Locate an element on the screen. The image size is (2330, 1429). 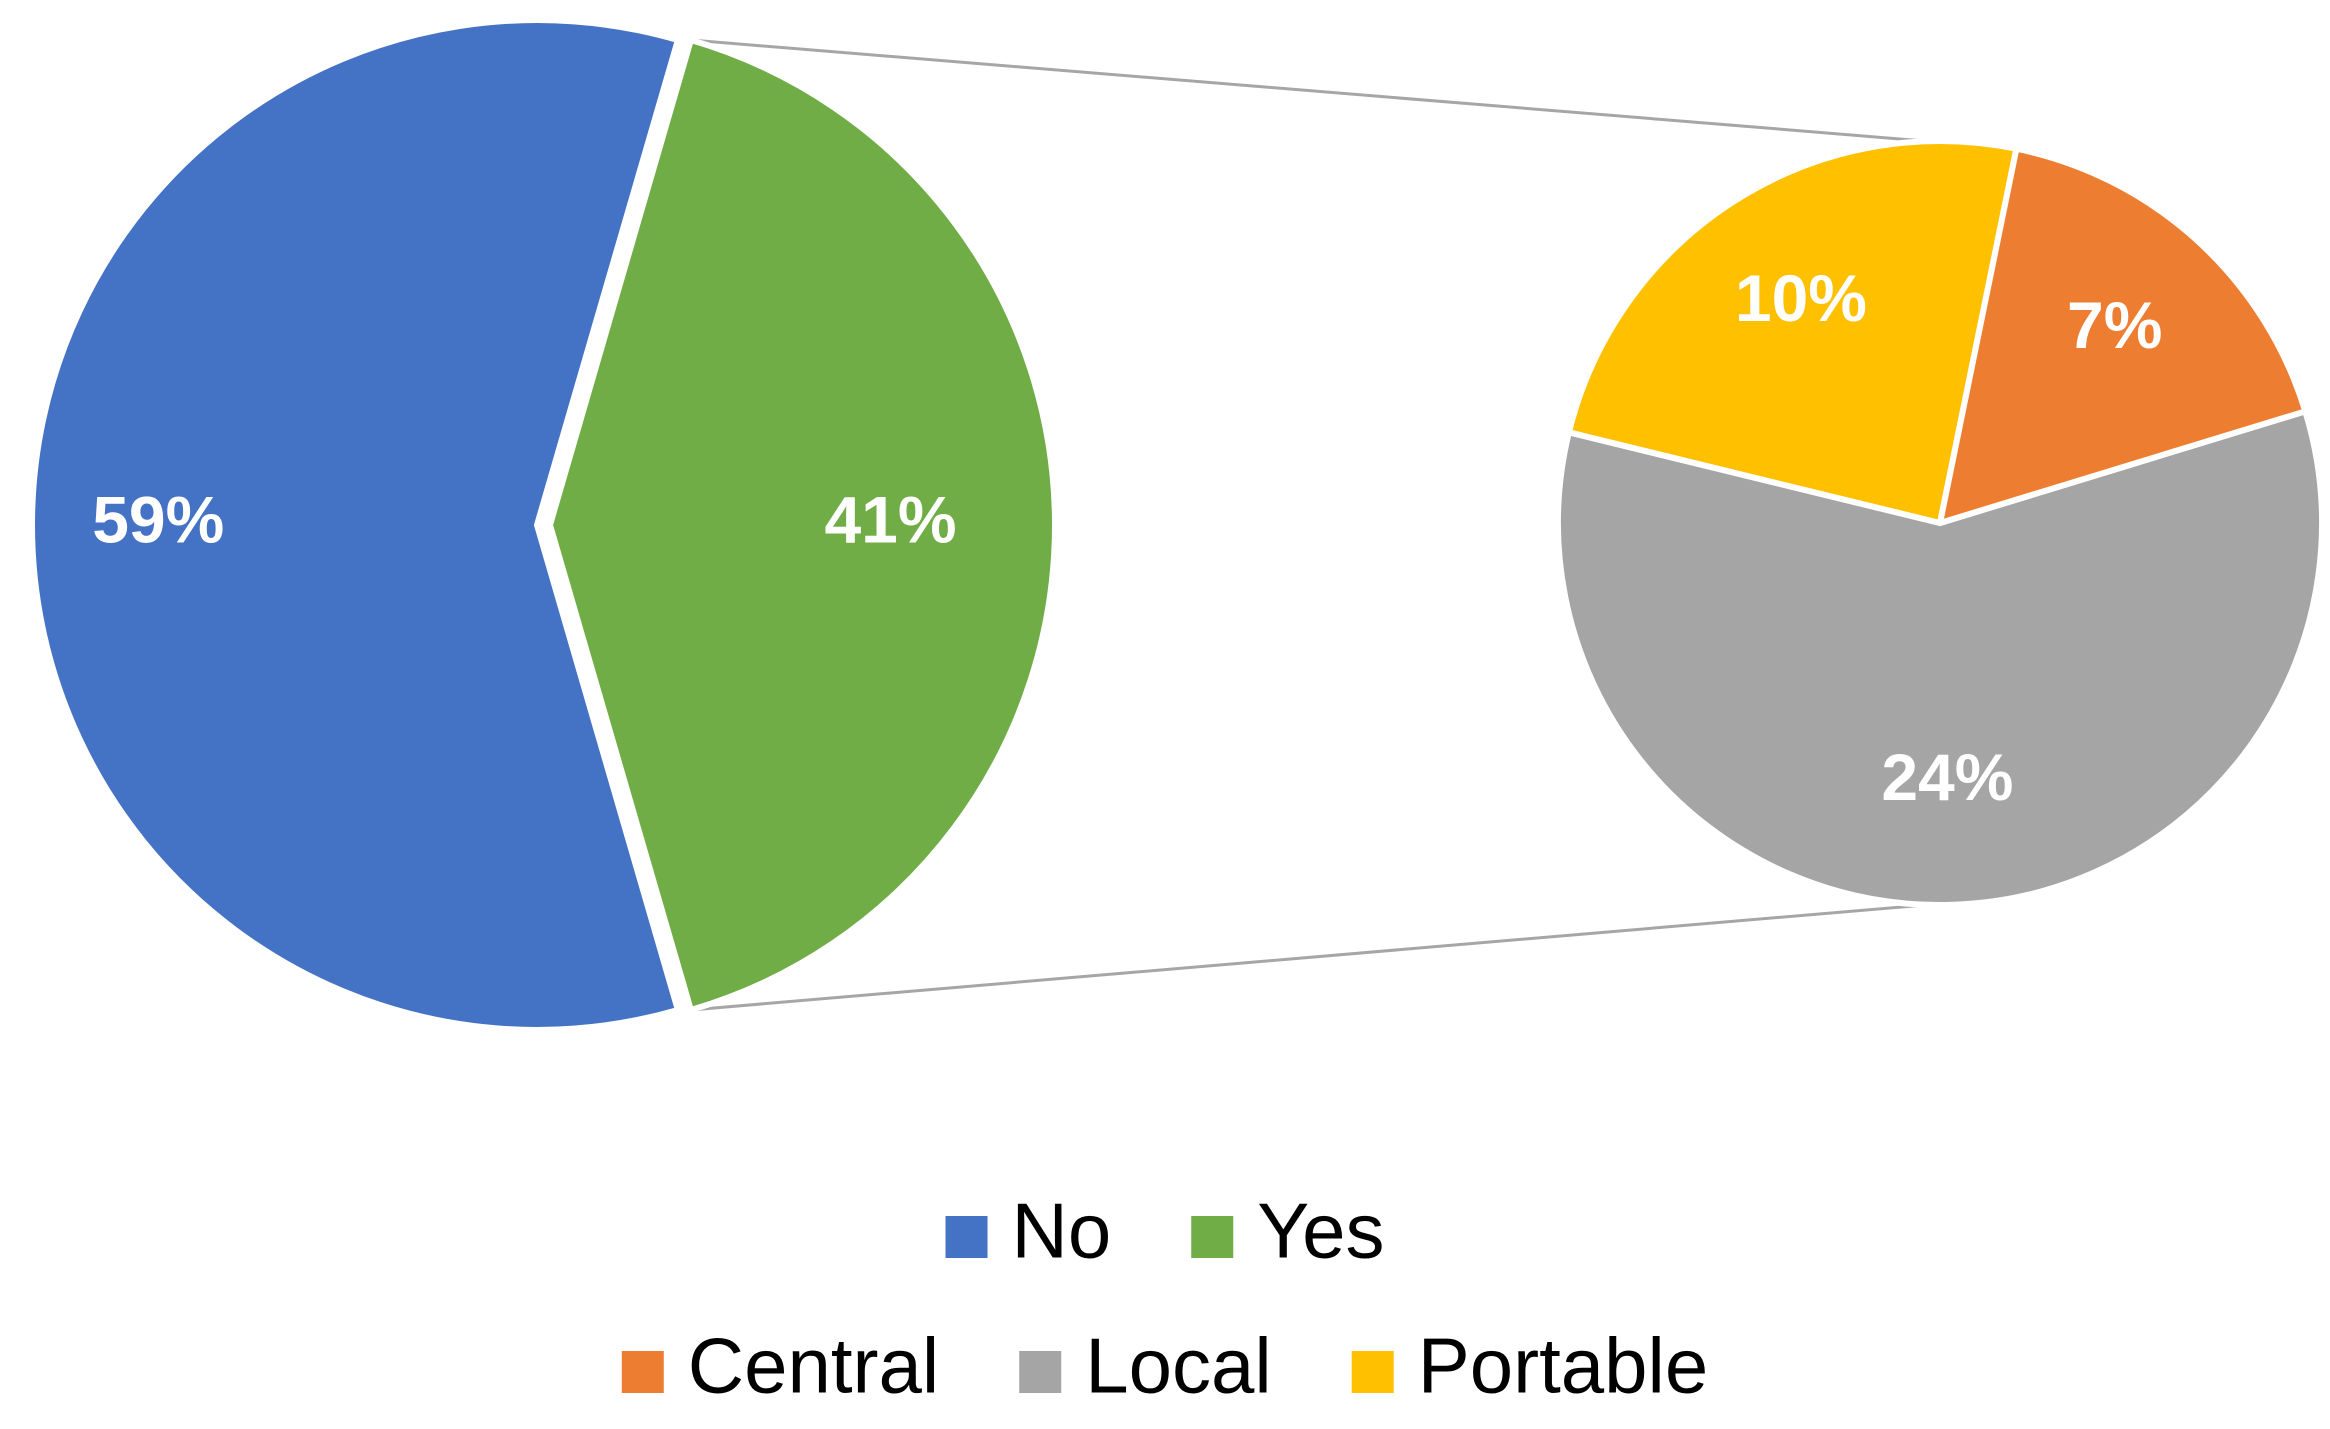
secondary-data-label-local: 24% is located at coordinates (1947, 777).